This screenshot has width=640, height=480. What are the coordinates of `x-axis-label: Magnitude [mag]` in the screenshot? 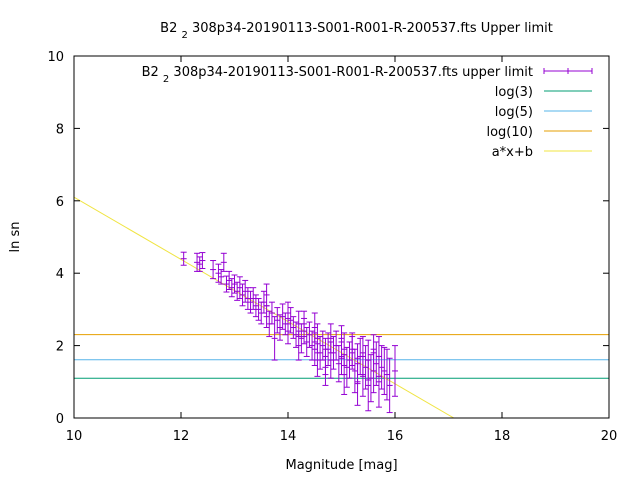 It's located at (341, 465).